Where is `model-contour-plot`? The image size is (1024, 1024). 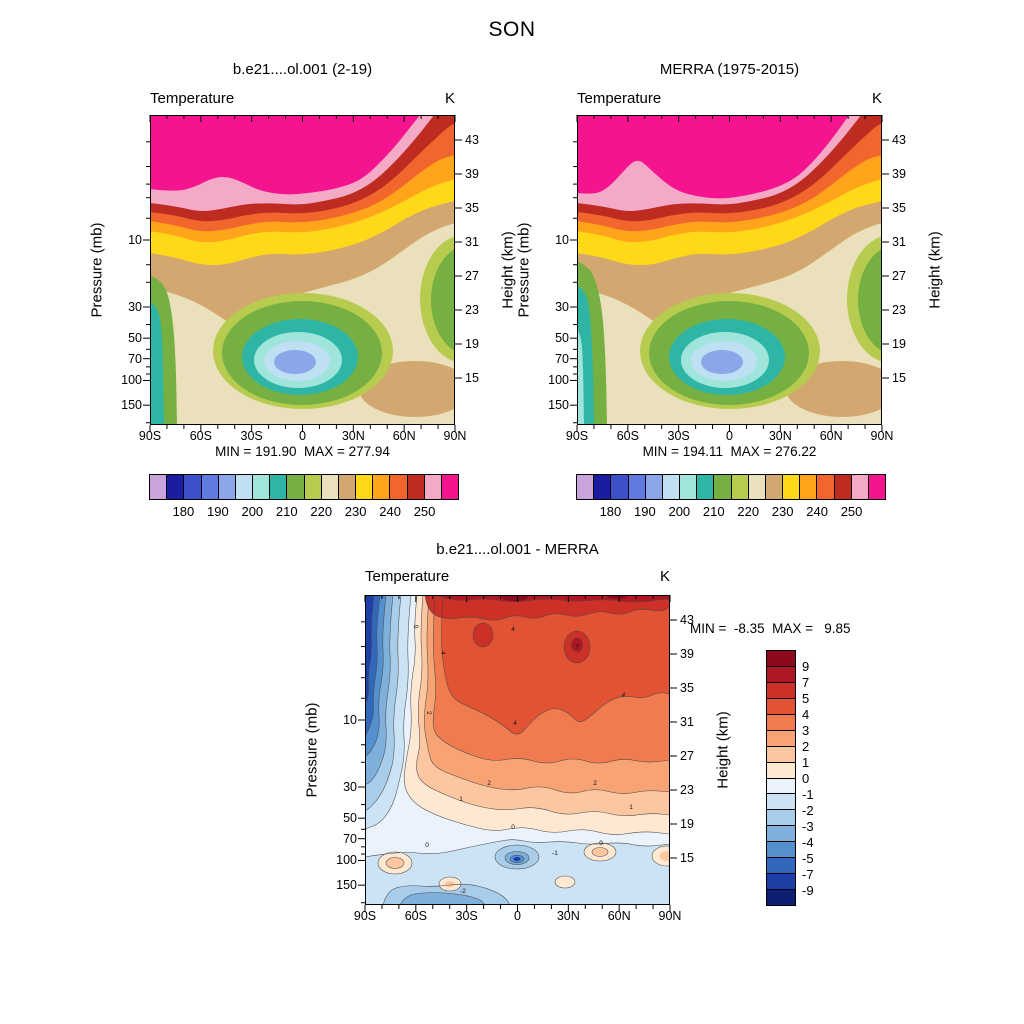 model-contour-plot is located at coordinates (302, 273).